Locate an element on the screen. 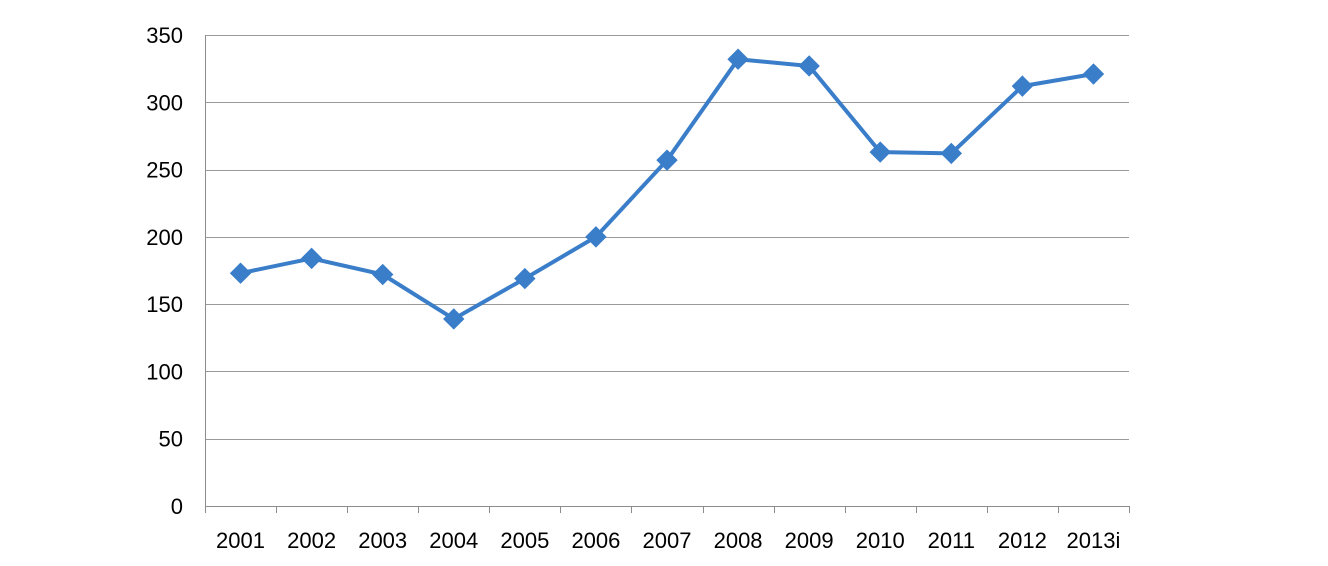 The width and height of the screenshot is (1328, 566). data-point-2001 is located at coordinates (240, 273).